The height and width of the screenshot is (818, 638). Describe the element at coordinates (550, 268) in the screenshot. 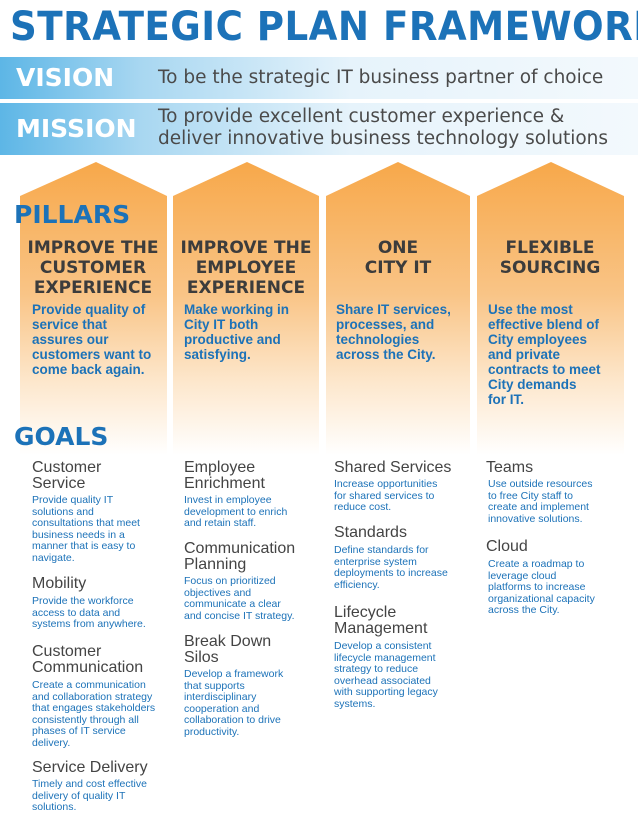

I see `pillar-title-line: SOURCING` at that location.